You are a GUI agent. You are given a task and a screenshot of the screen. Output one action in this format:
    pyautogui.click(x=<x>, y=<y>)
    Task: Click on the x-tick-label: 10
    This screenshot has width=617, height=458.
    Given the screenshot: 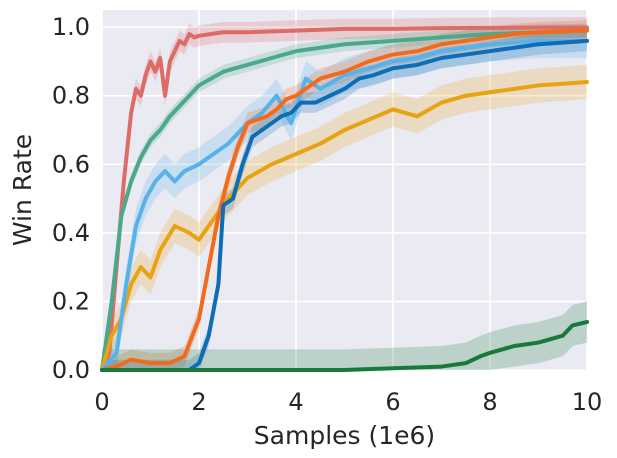 What is the action you would take?
    pyautogui.click(x=587, y=402)
    